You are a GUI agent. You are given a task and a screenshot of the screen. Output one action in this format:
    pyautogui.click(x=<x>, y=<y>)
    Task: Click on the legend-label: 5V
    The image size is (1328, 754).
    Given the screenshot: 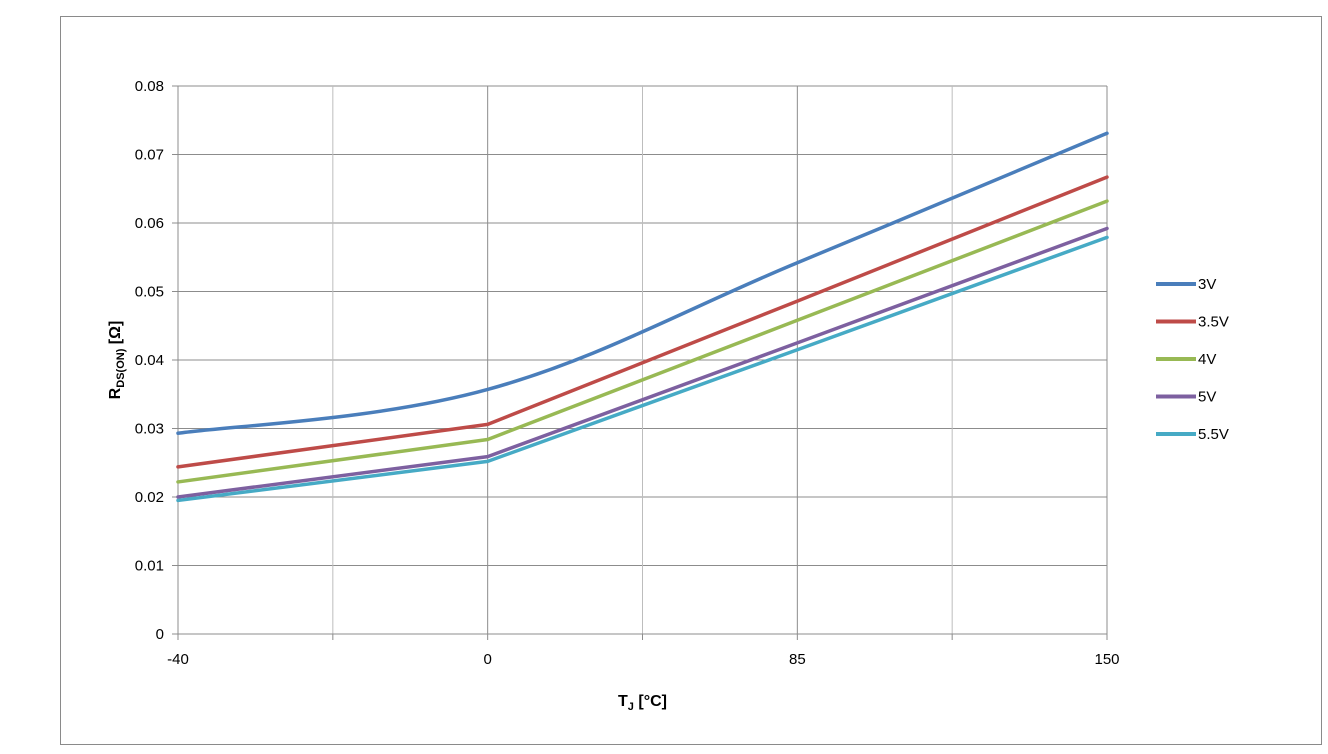 What is the action you would take?
    pyautogui.click(x=1207, y=397)
    